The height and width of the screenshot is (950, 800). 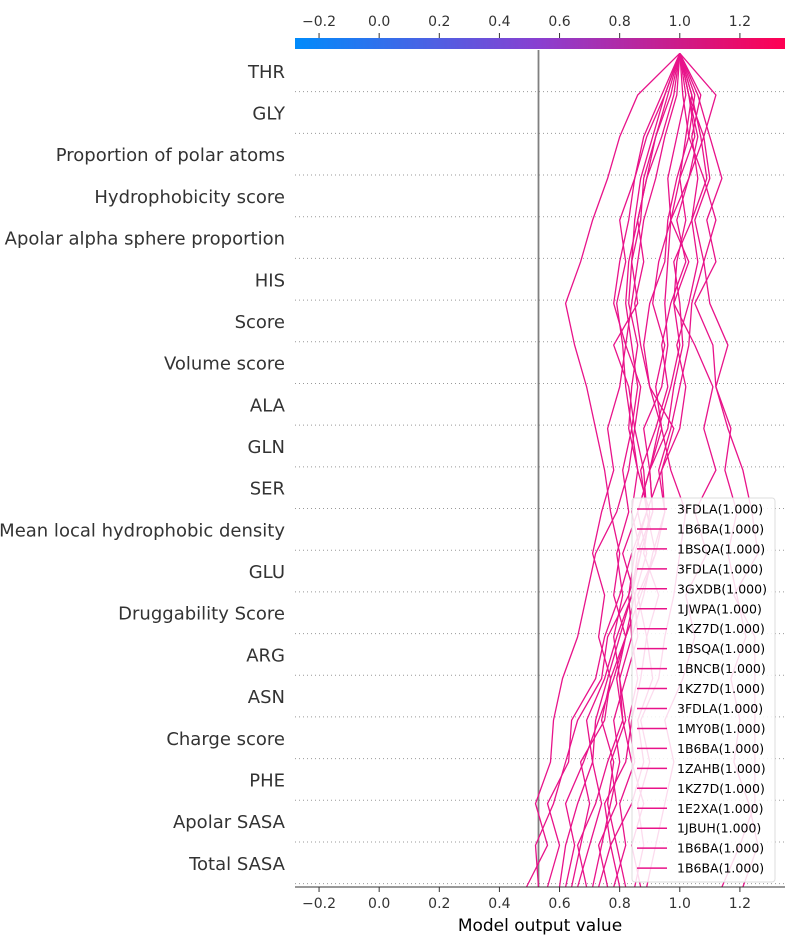 What do you see at coordinates (721, 768) in the screenshot?
I see `legend-entry: 1ZAHB(1.000)` at bounding box center [721, 768].